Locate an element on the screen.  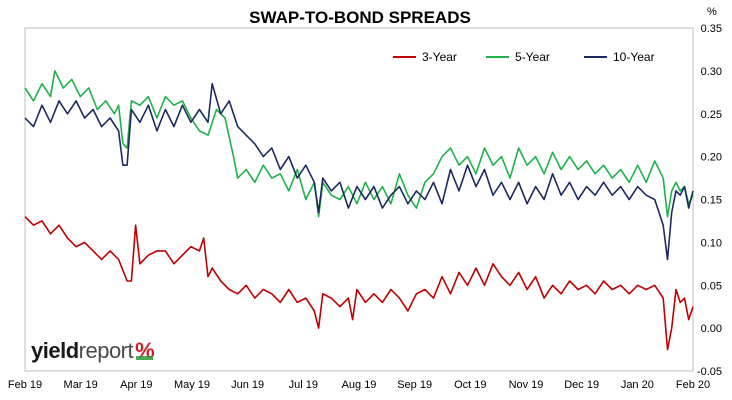
legend-label-3-year: 3-Year is located at coordinates (439, 57).